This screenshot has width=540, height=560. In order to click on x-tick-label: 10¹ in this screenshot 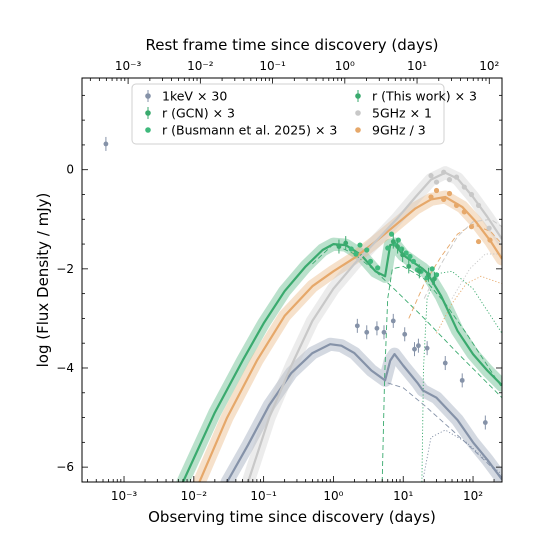, I will do `click(403, 496)`.